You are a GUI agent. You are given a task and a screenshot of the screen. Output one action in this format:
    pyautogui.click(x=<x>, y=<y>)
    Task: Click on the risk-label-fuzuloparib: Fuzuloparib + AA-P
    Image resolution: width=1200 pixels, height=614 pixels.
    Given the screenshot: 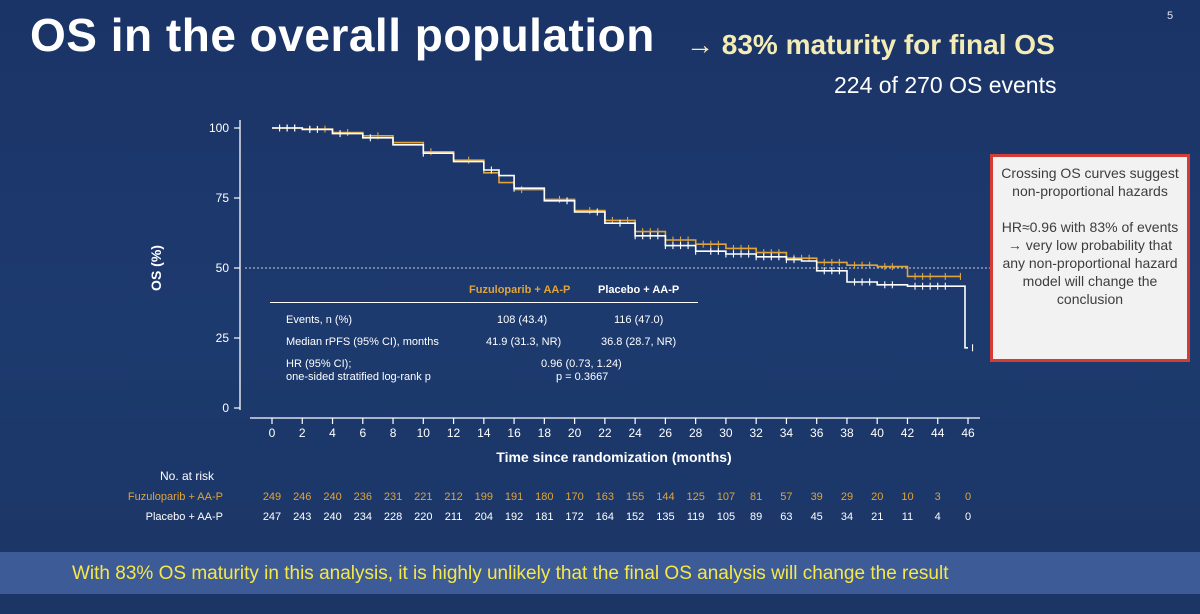 What is the action you would take?
    pyautogui.click(x=175, y=497)
    